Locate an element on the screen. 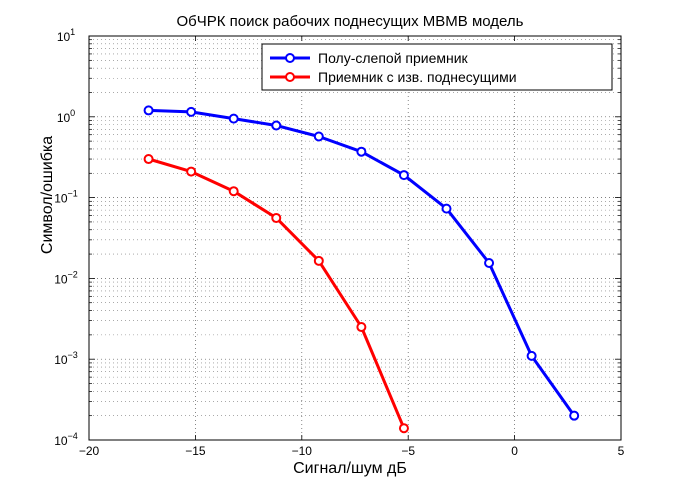  x-axis-label: Сигнал/шум дБ is located at coordinates (350, 468).